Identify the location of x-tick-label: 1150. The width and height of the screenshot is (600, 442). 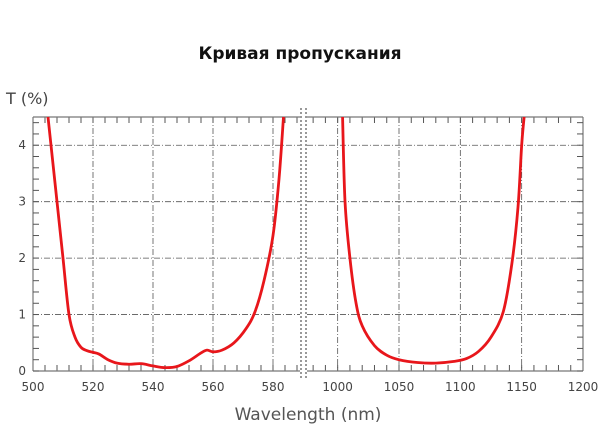
(521, 387).